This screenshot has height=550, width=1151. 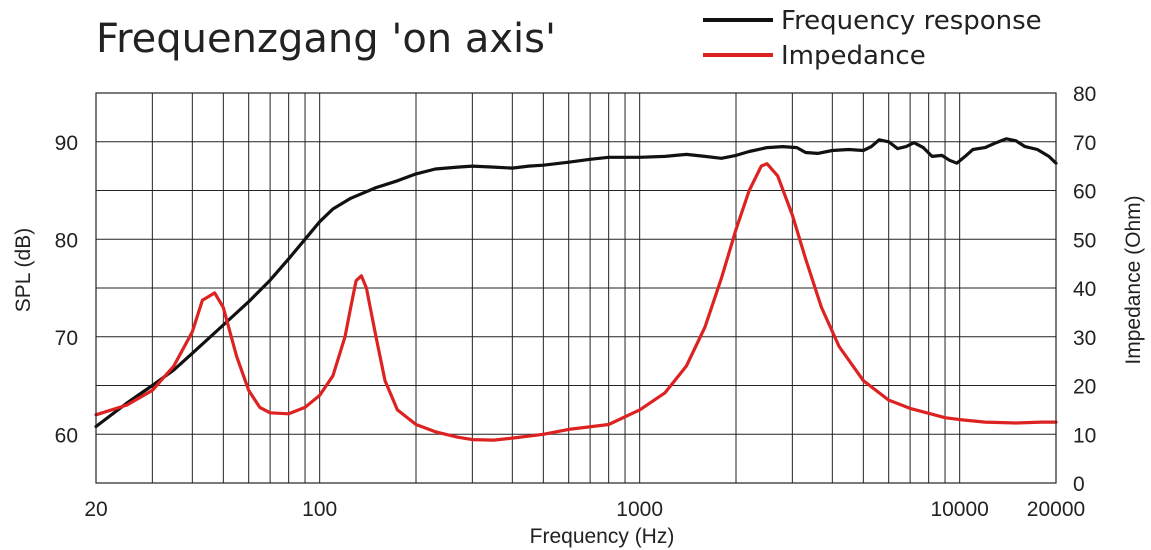 I want to click on y2-tick-label: 0, so click(x=1079, y=484).